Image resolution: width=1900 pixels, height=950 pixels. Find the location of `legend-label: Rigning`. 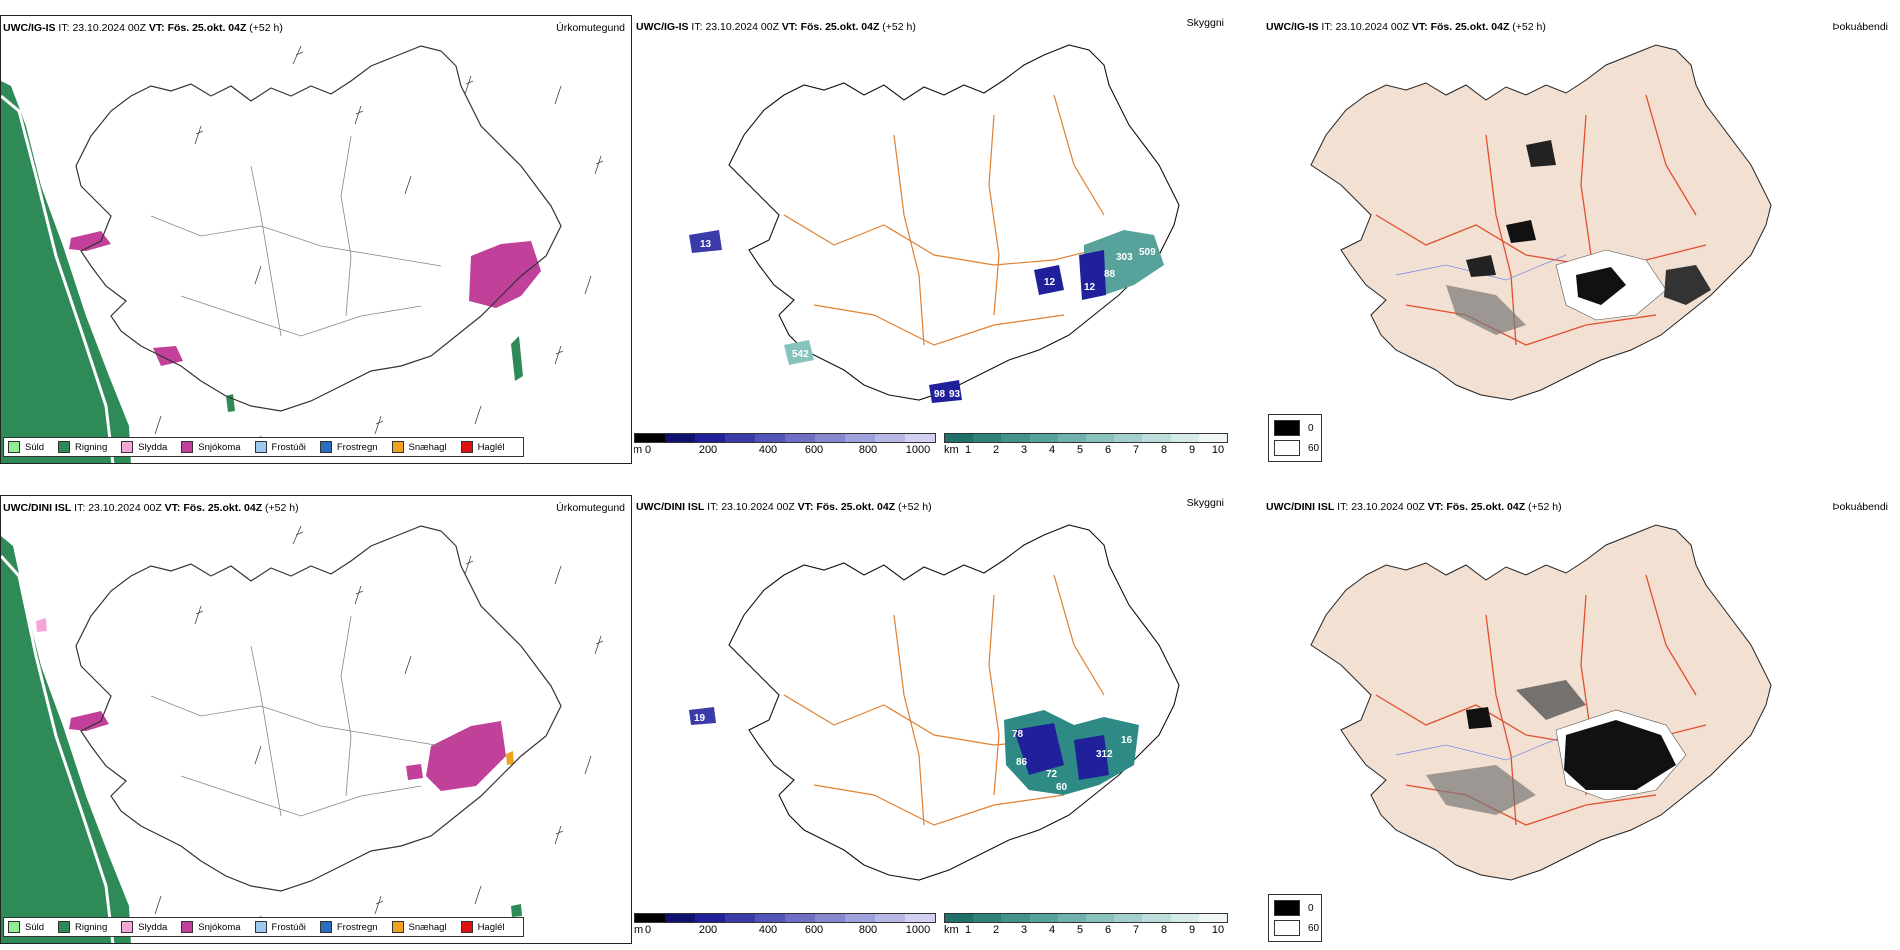

legend-label: Rigning is located at coordinates (91, 927).